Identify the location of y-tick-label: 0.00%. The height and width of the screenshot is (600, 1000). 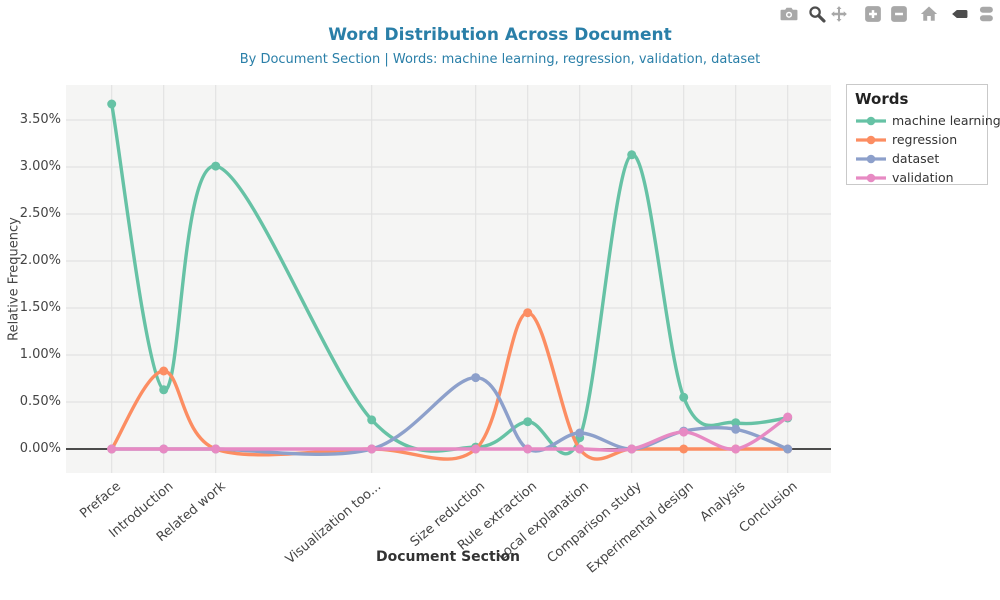
(40, 448).